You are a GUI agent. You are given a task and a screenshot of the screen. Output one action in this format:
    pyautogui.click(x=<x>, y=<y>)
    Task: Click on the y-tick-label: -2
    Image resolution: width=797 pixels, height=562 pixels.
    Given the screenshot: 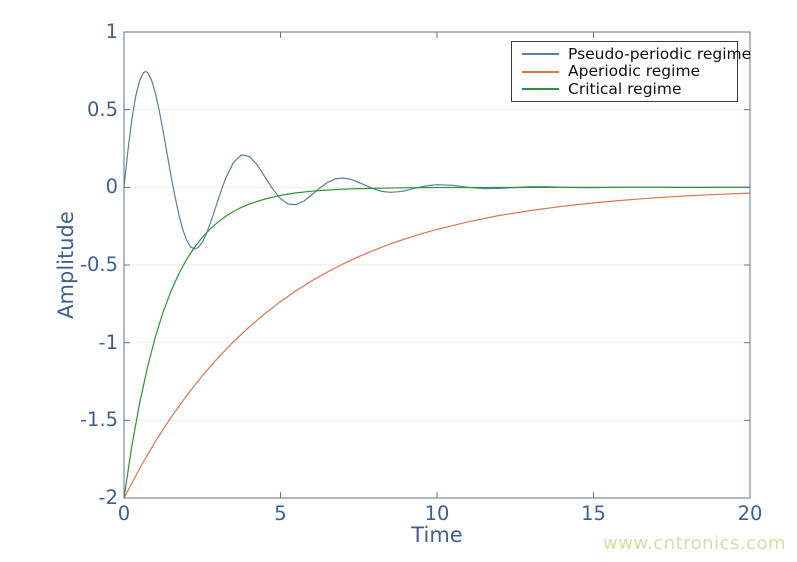 What is the action you would take?
    pyautogui.click(x=108, y=497)
    